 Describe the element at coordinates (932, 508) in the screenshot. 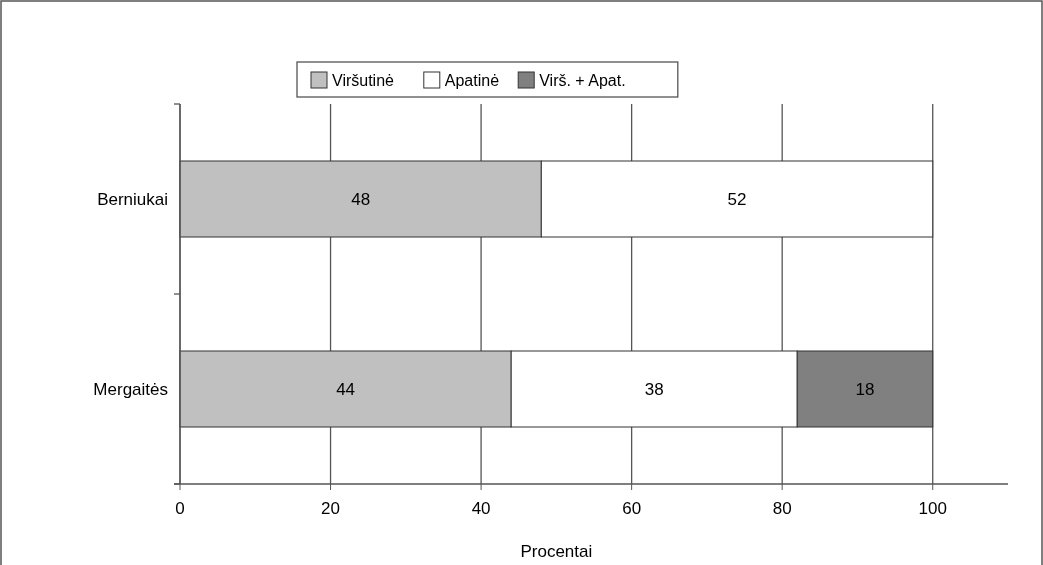

I see `x-tick-label: 100` at that location.